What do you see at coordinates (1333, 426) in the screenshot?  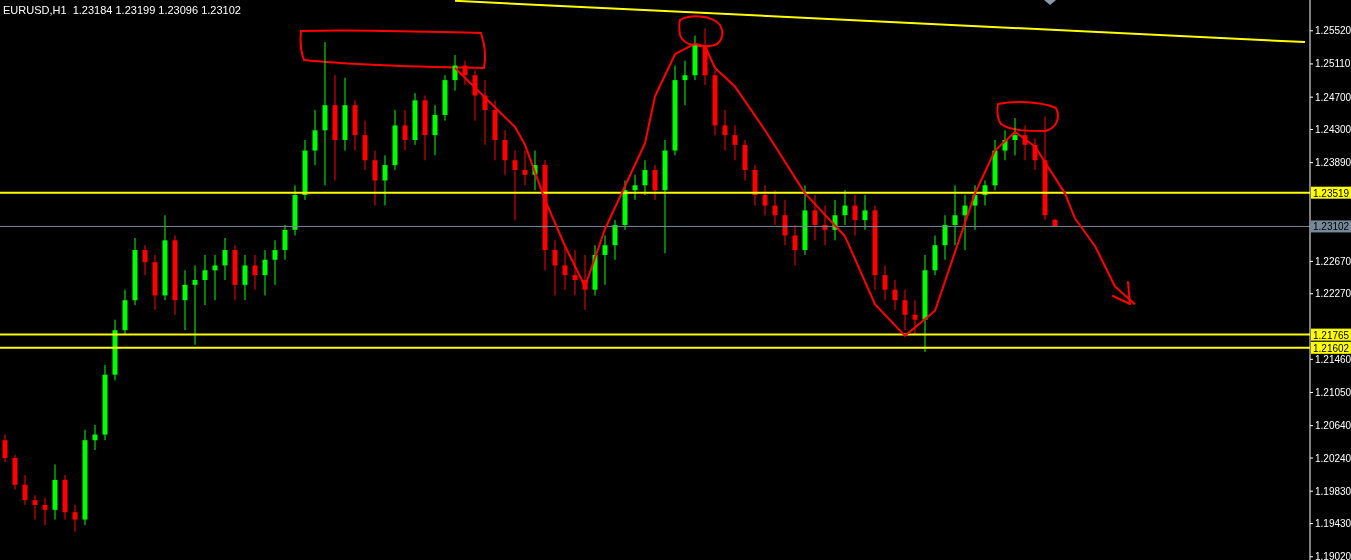 I see `y-tick-label: 1.20640` at bounding box center [1333, 426].